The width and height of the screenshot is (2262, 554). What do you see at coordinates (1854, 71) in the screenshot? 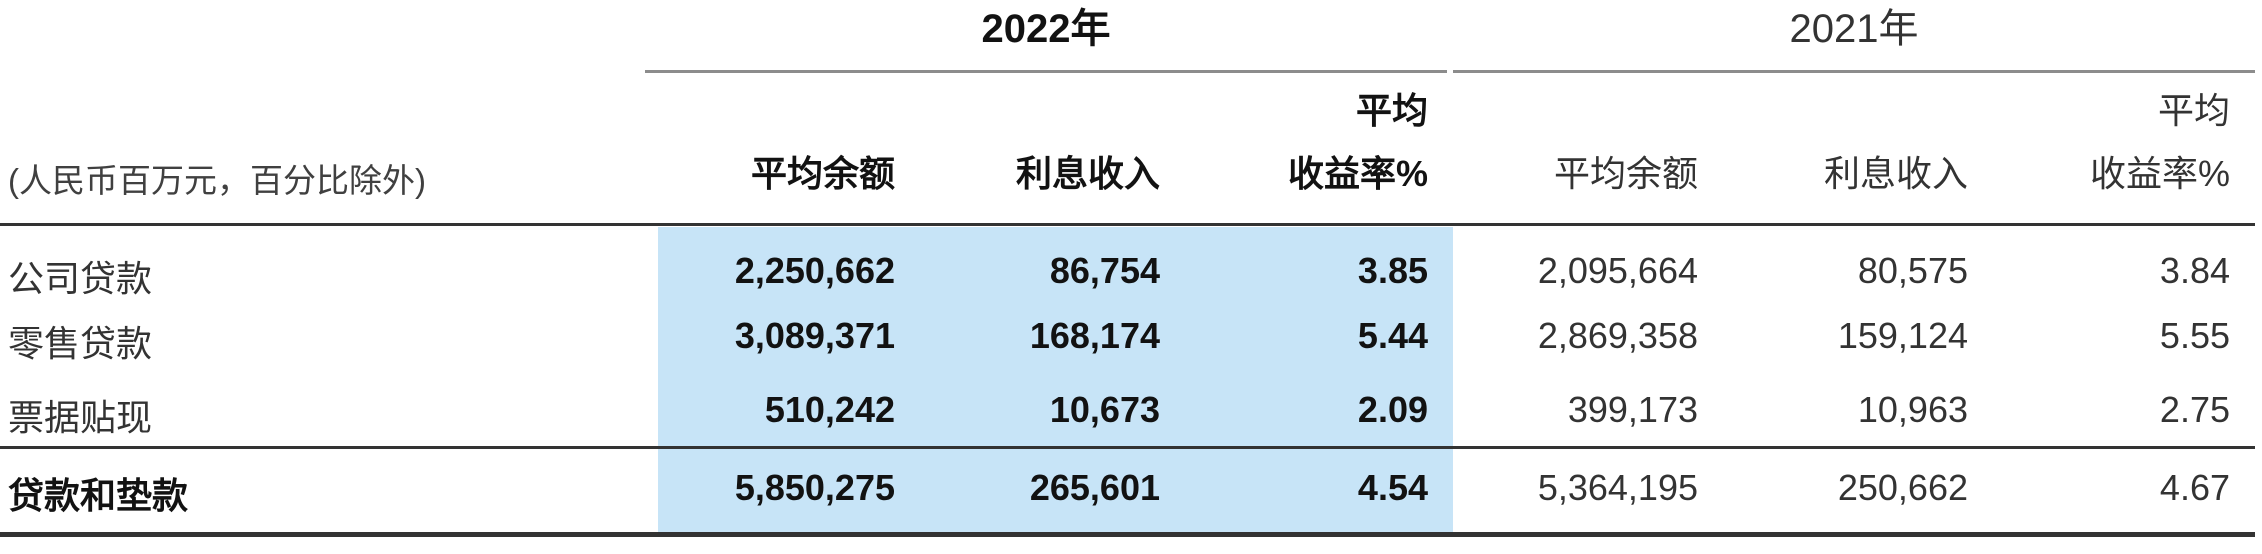
I see `rule-under-2021` at bounding box center [1854, 71].